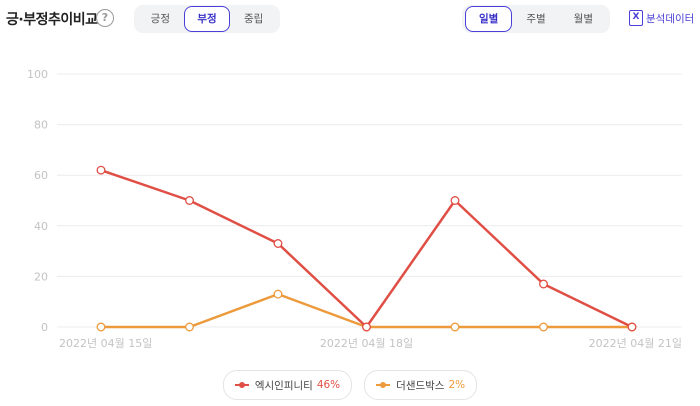 The height and width of the screenshot is (406, 700). I want to click on tab-negative: 부정, so click(207, 19).